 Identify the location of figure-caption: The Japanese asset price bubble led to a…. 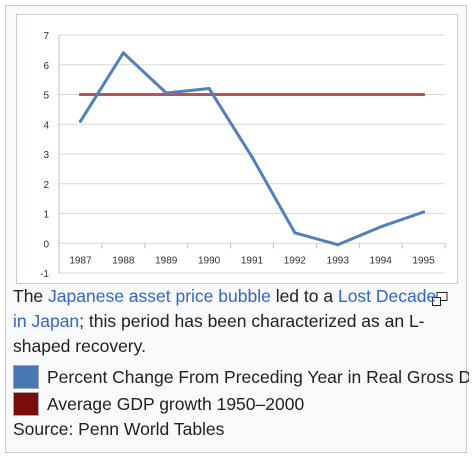
(233, 321).